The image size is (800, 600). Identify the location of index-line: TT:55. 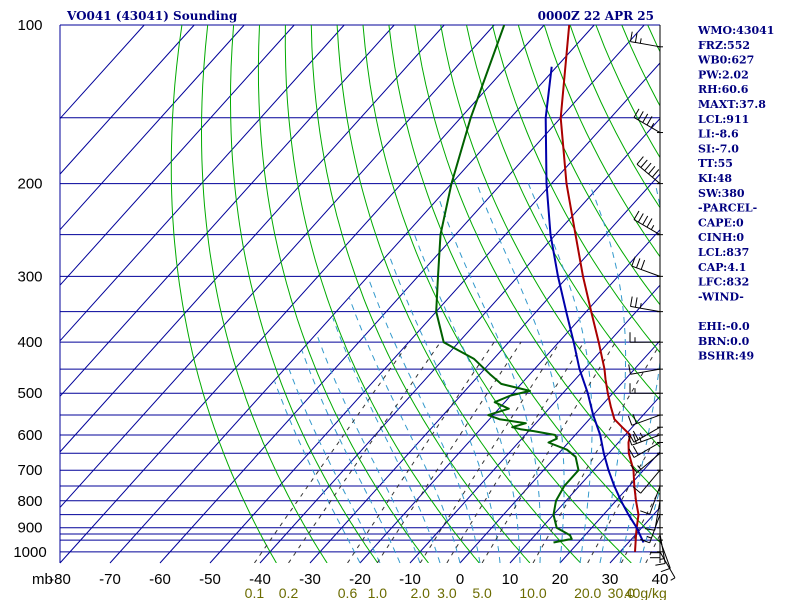
(715, 163).